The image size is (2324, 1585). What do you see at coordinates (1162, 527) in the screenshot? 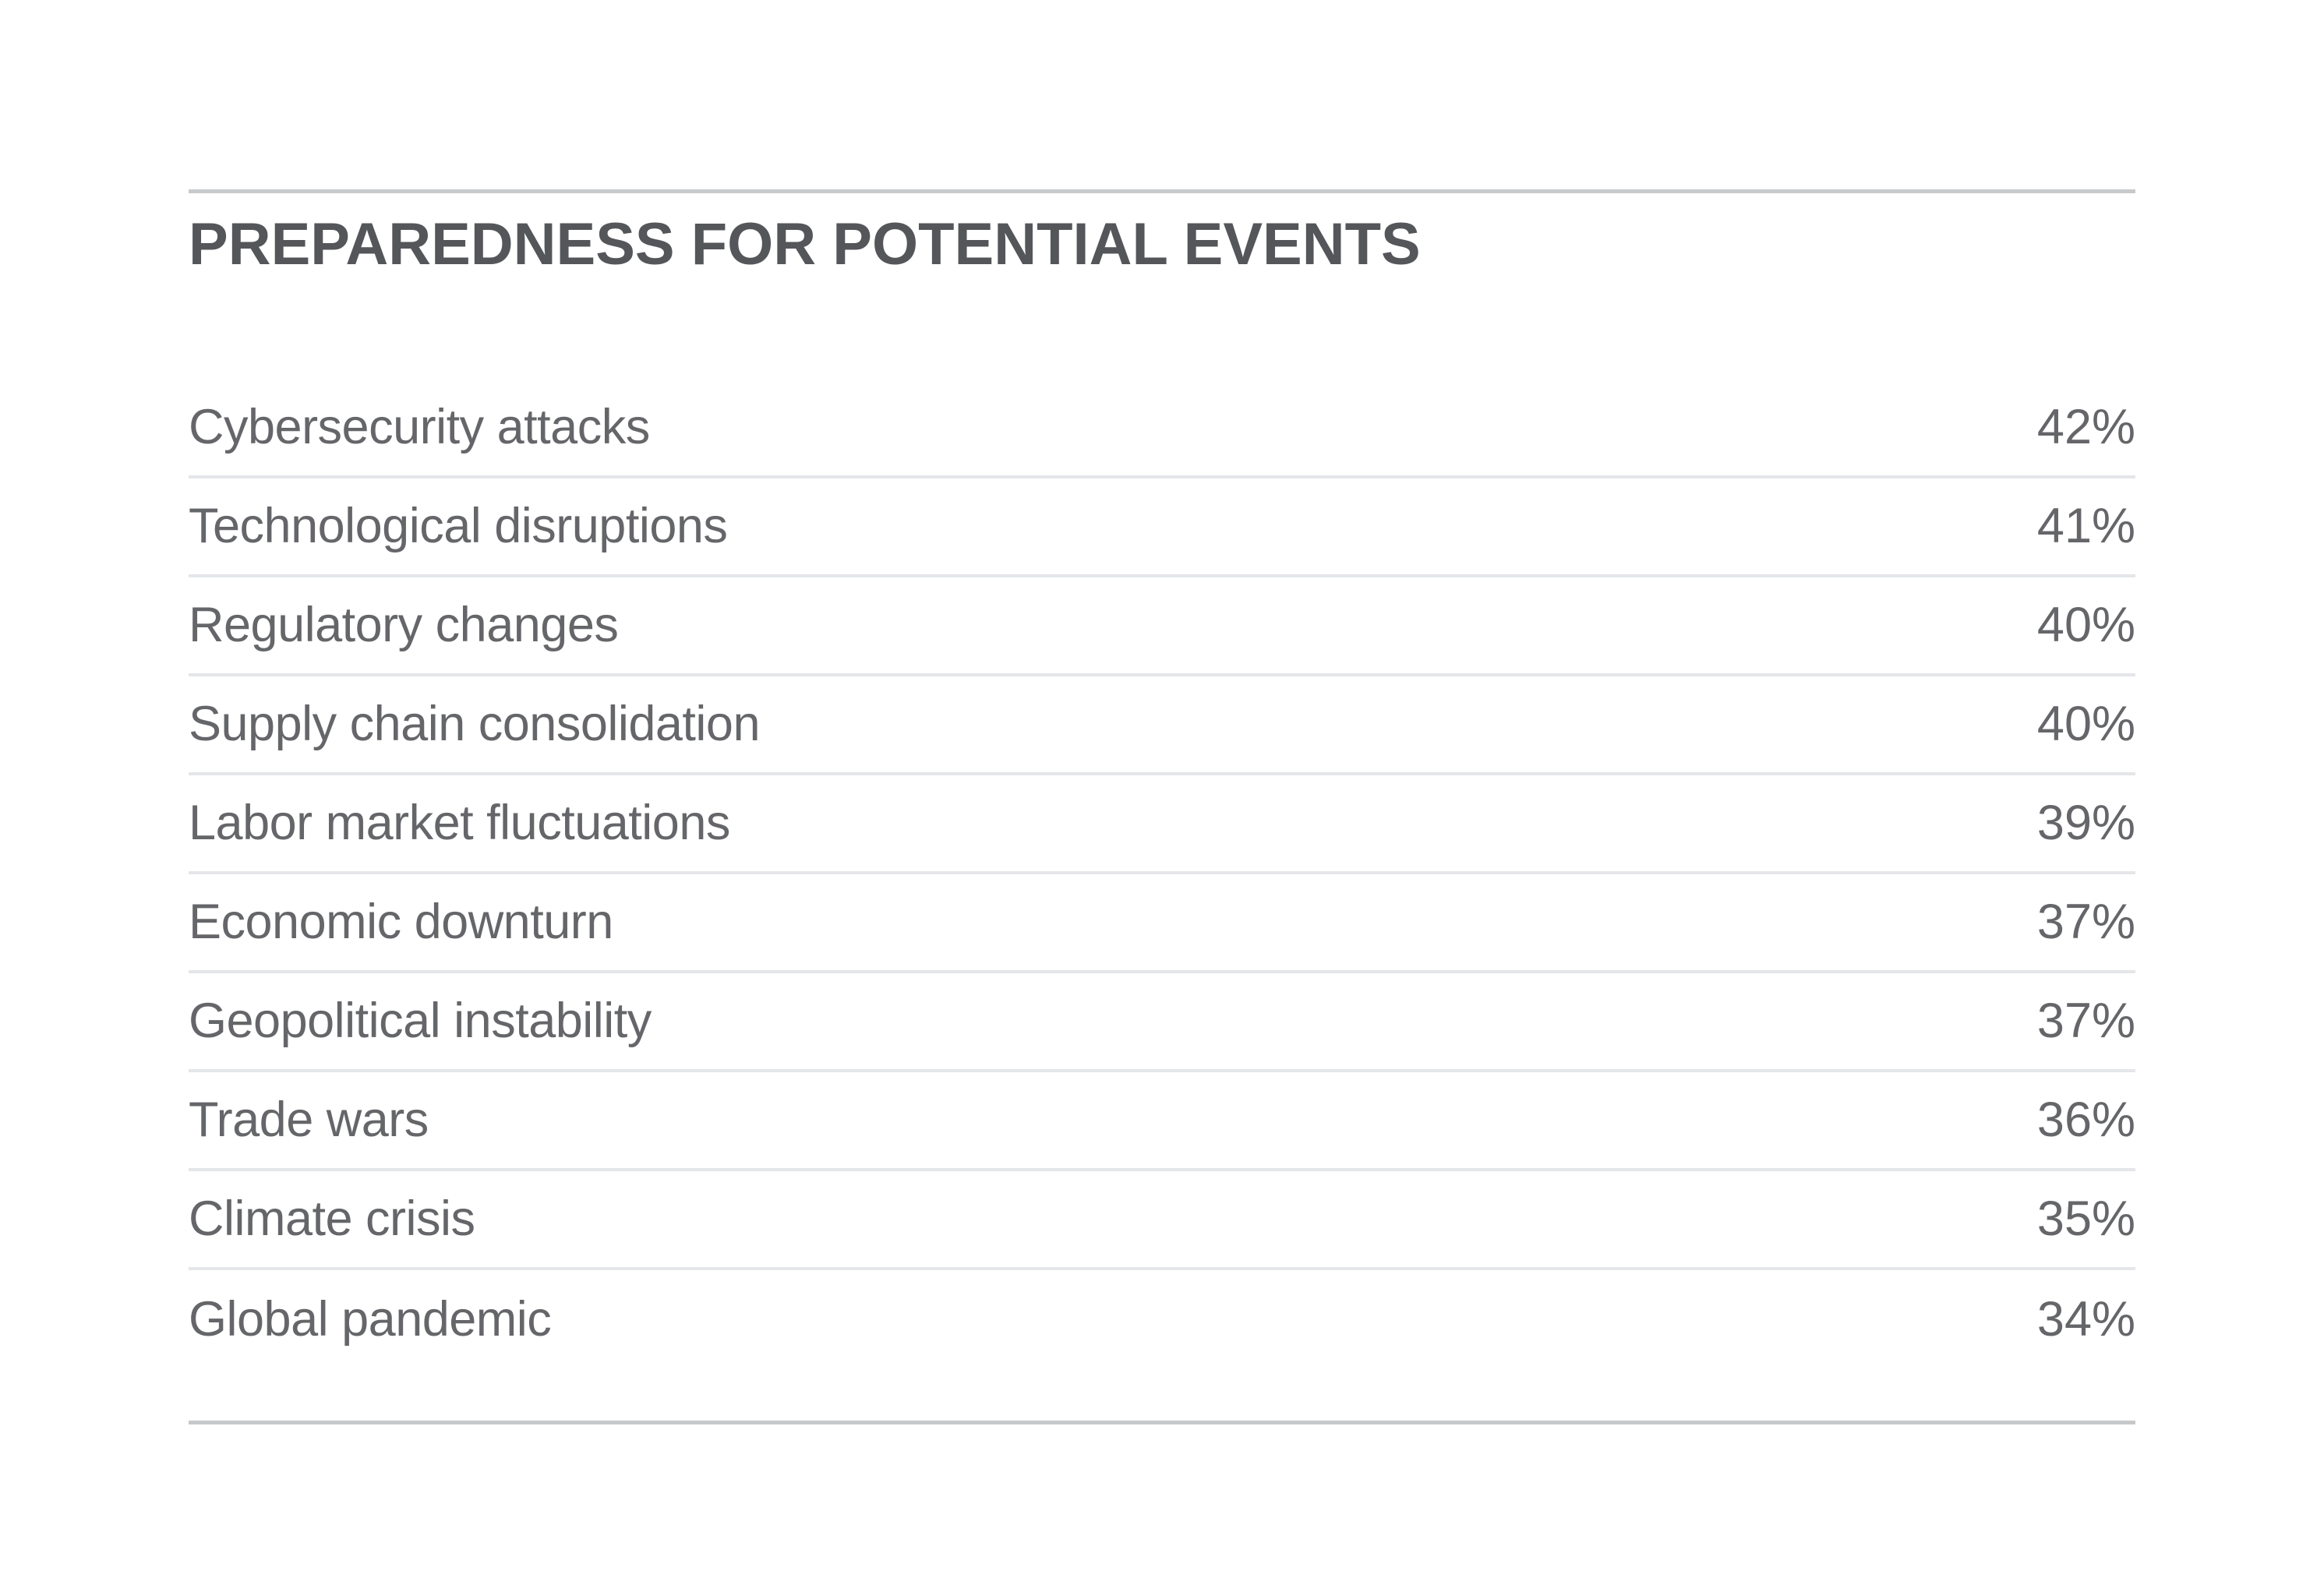
I see `table-row: Technological disruptions 41%` at bounding box center [1162, 527].